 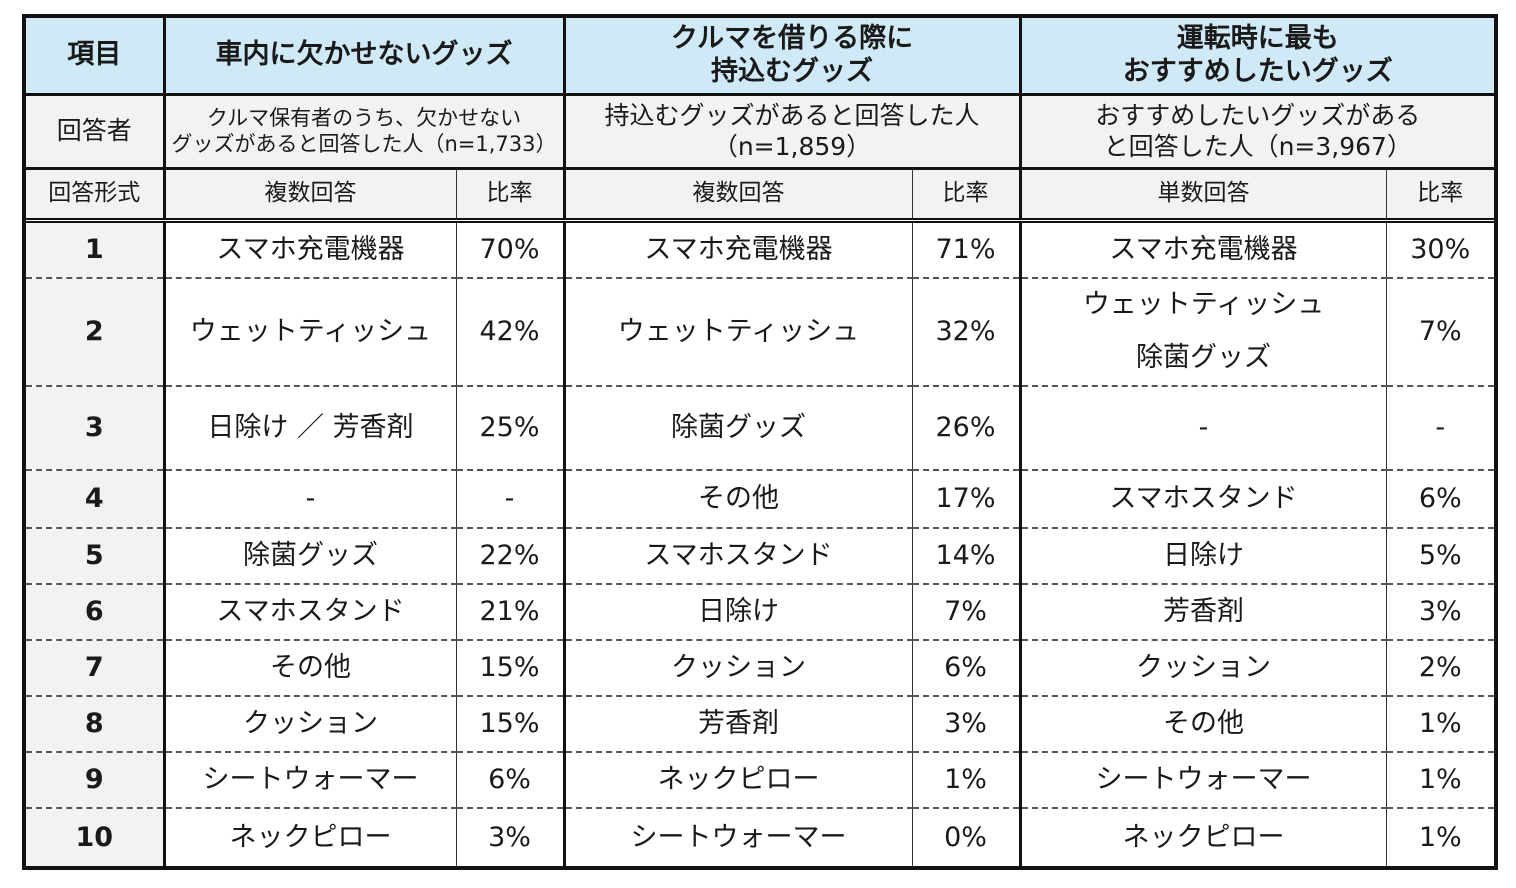 I want to click on col3-item: シートウォーマー, so click(x=1203, y=780).